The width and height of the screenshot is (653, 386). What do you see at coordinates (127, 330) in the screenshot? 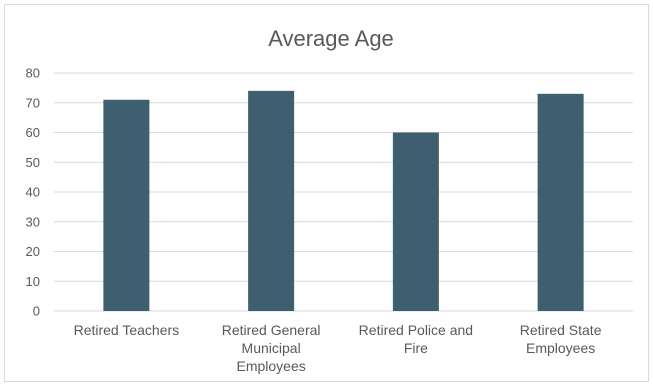
I see `x-category-label: Retired Teachers` at bounding box center [127, 330].